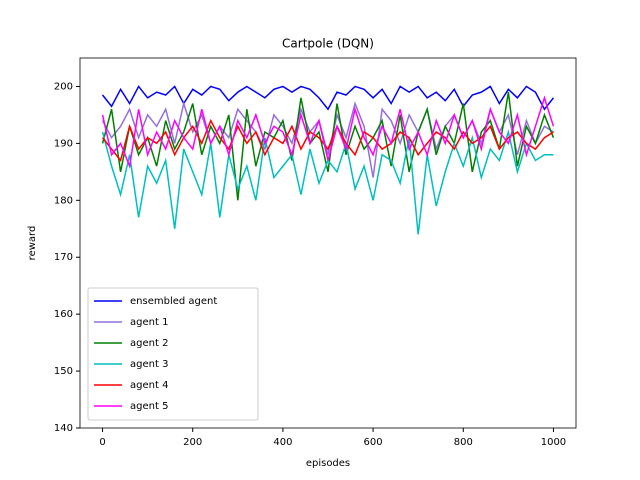 The height and width of the screenshot is (480, 640). What do you see at coordinates (63, 86) in the screenshot?
I see `y-tick-label: 200` at bounding box center [63, 86].